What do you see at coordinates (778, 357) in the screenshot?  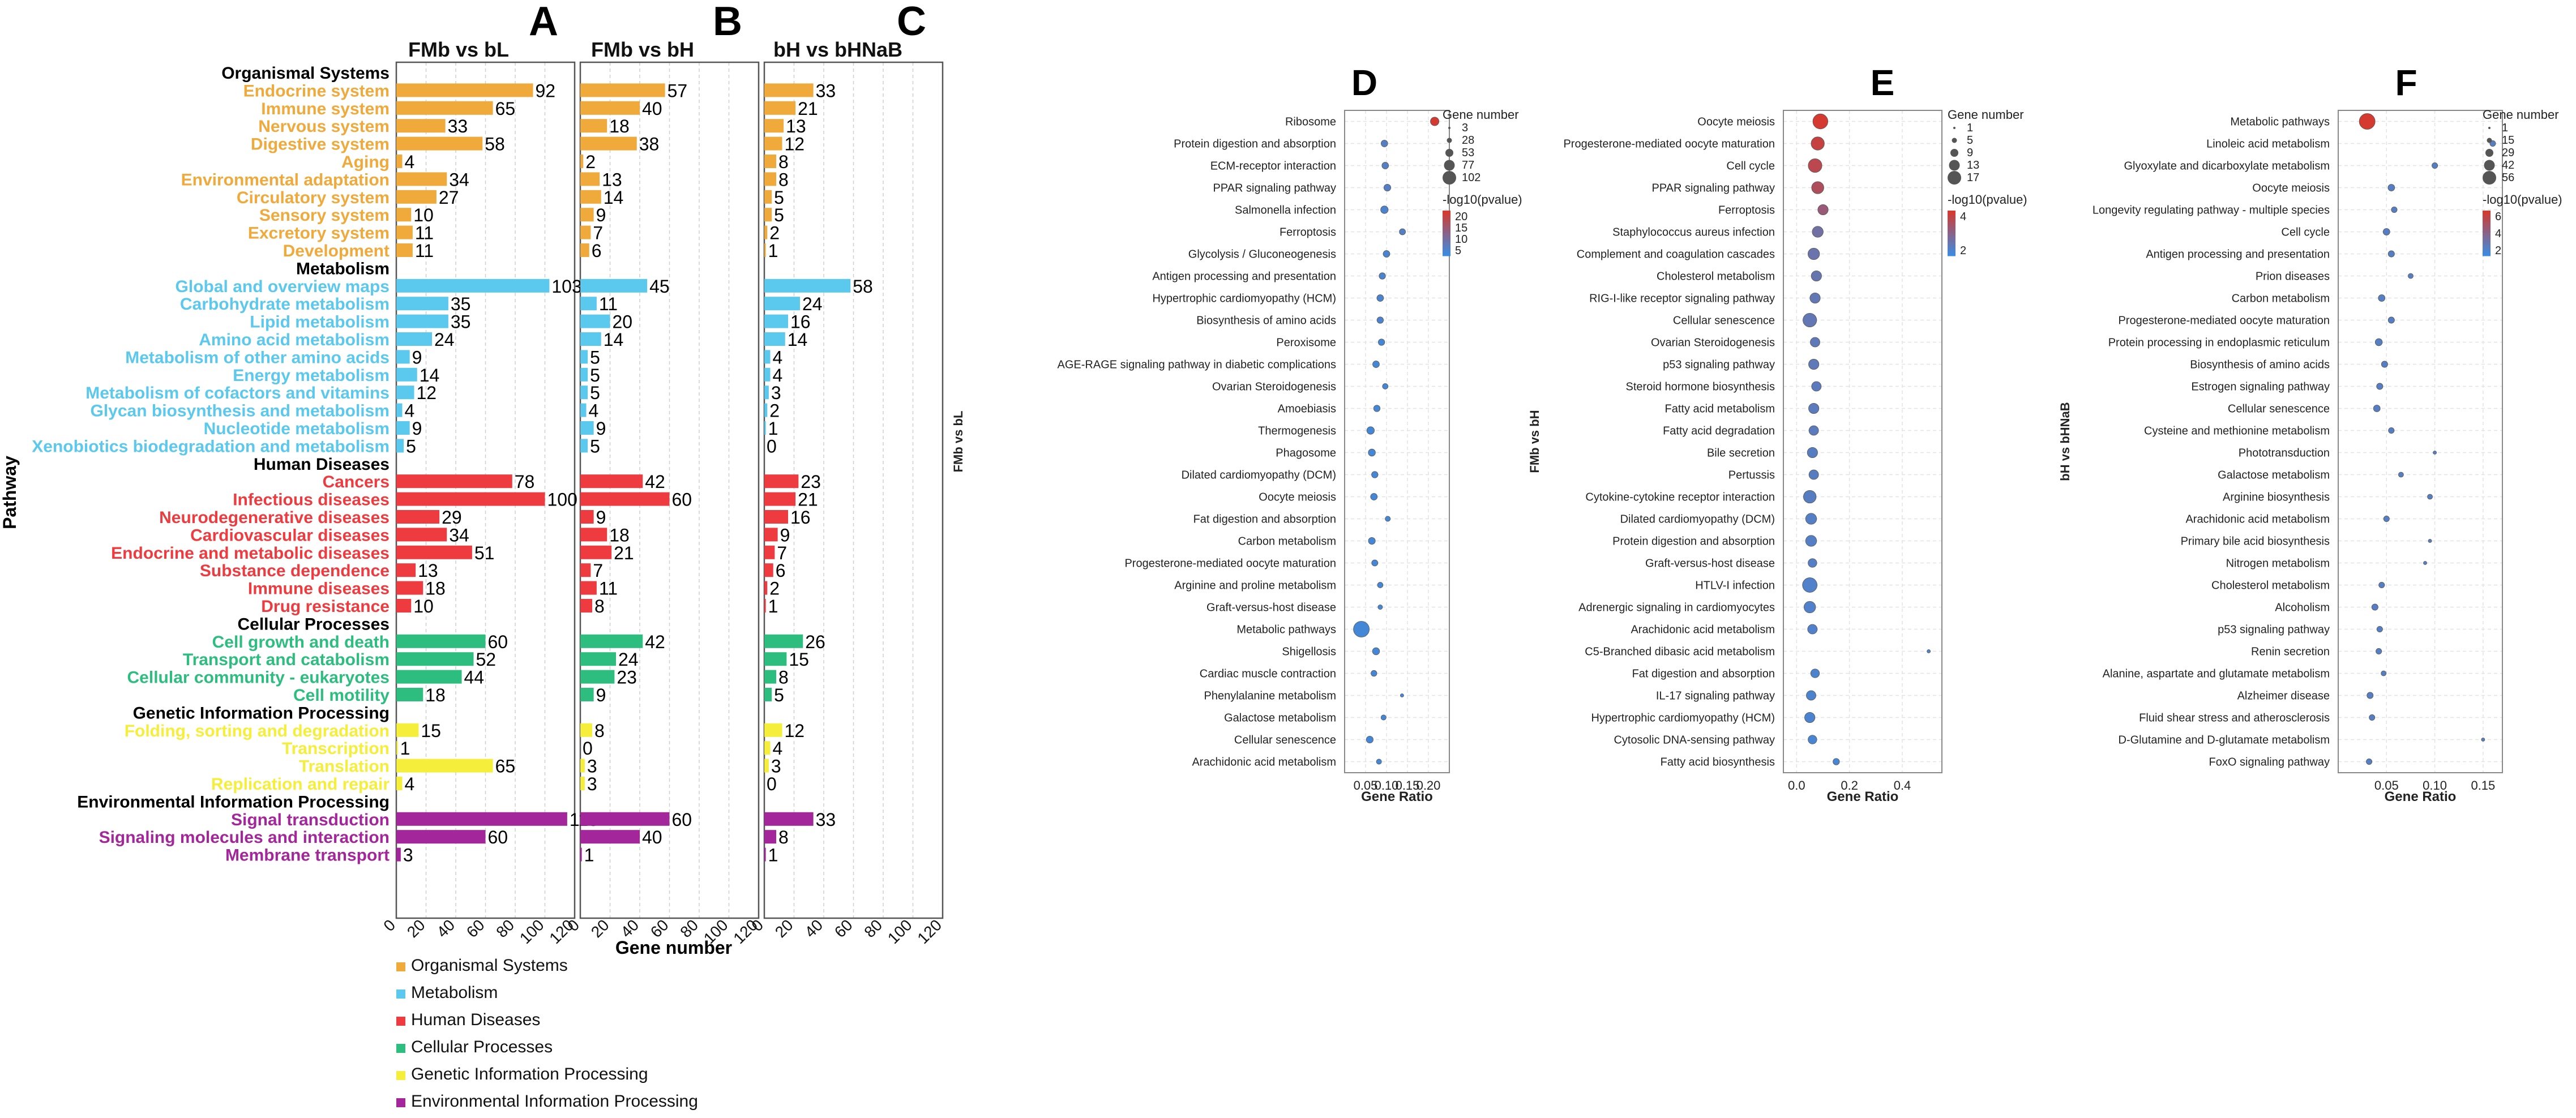 I see `bar-value-label: 4` at bounding box center [778, 357].